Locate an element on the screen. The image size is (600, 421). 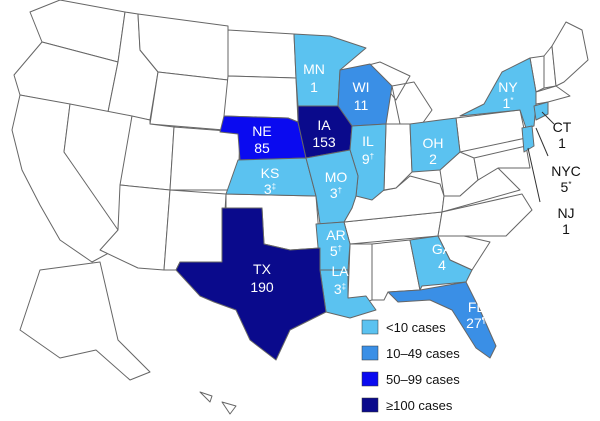
label-IA: IA 153 is located at coordinates (324, 133).